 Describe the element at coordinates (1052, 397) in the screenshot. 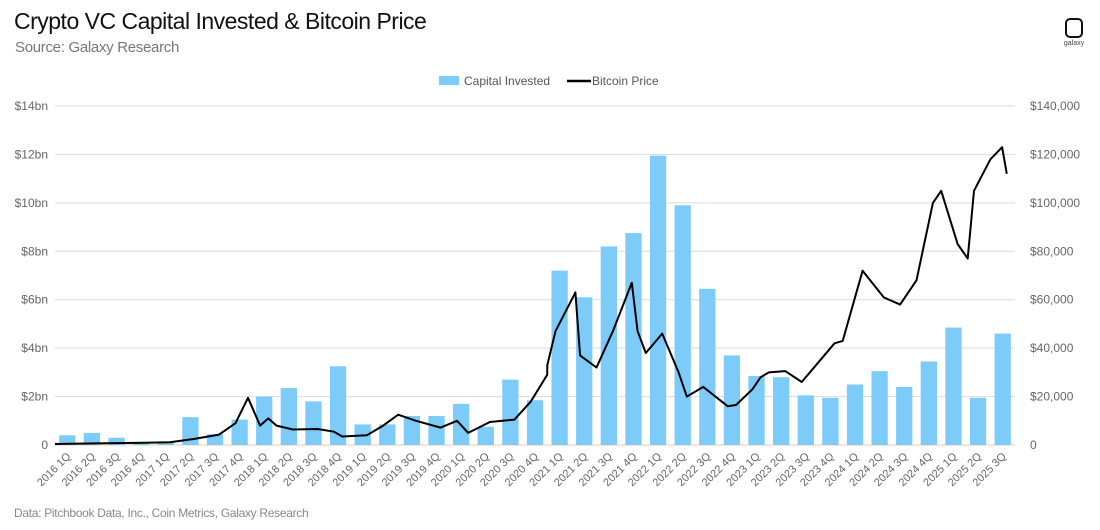

I see `y-right-tick-label: $20,000` at that location.